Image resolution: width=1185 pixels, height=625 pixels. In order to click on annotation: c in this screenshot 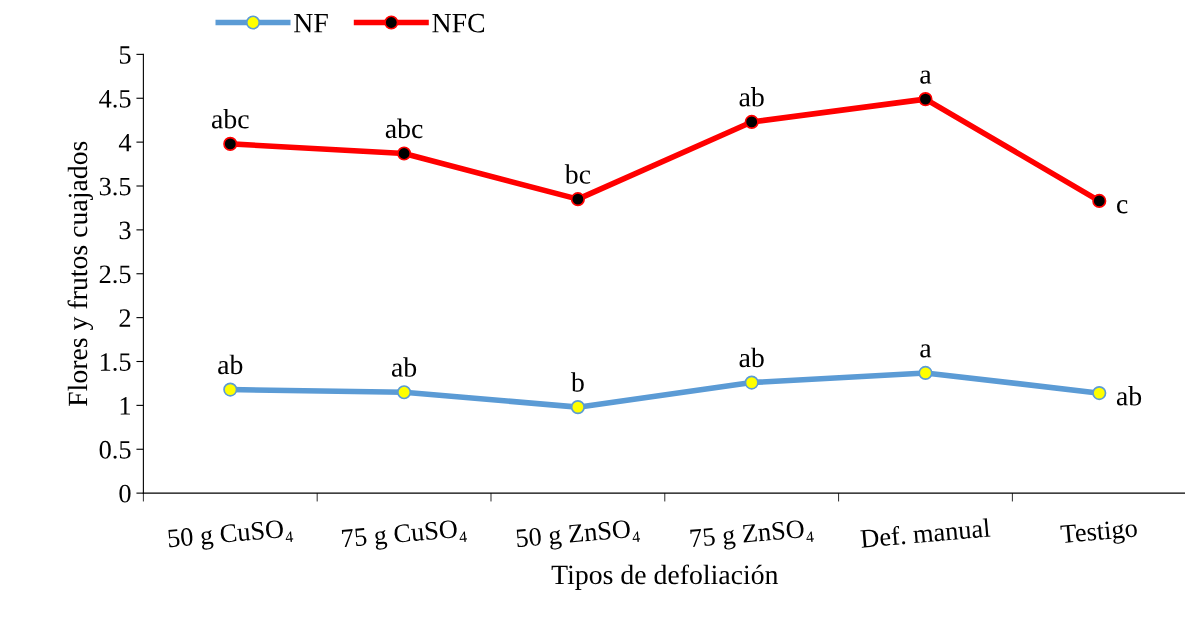, I will do `click(1122, 207)`.